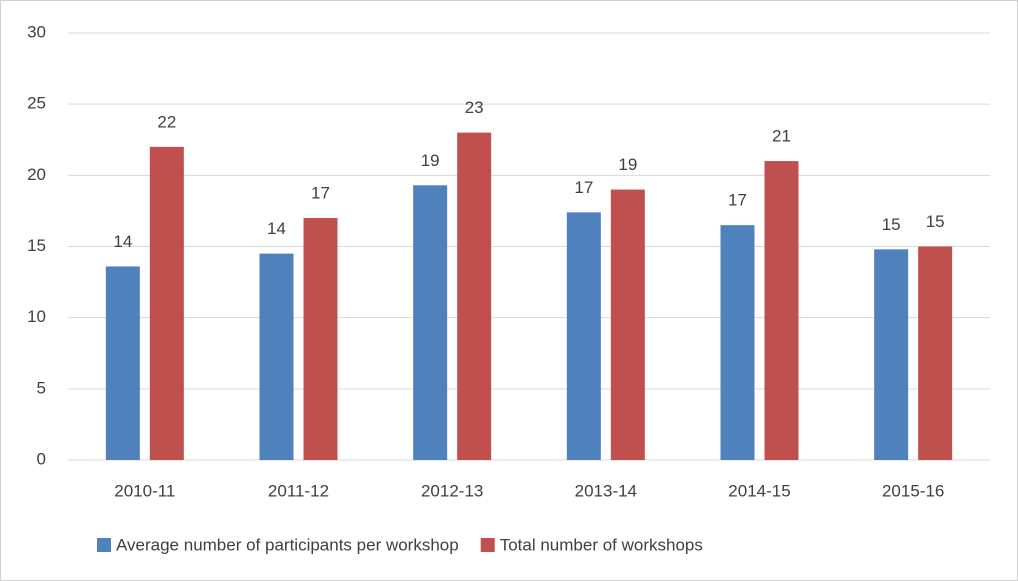 This screenshot has width=1018, height=581. What do you see at coordinates (36, 31) in the screenshot?
I see `y-tick-label: 30` at bounding box center [36, 31].